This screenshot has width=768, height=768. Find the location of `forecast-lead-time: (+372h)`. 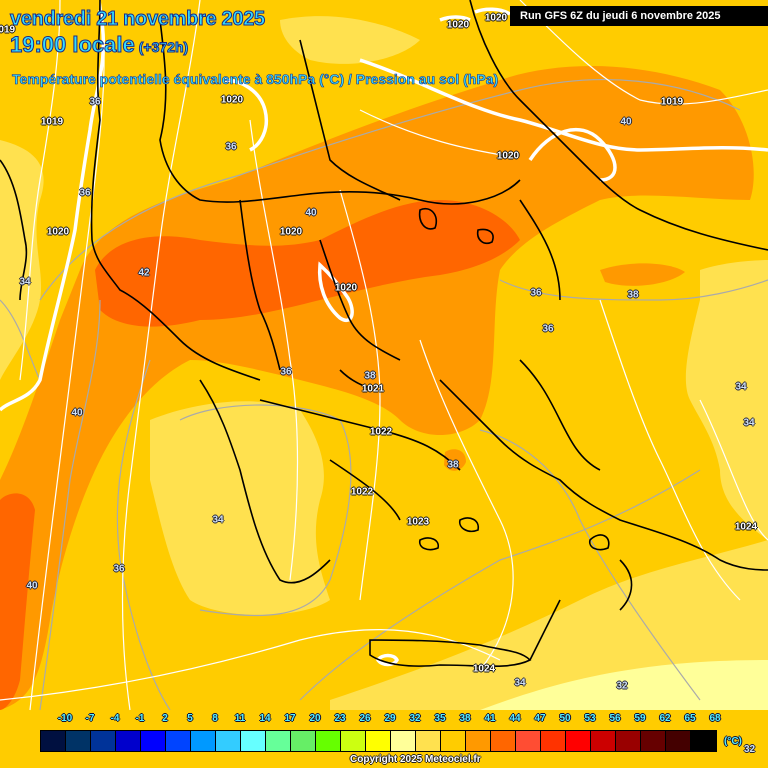

forecast-lead-time: (+372h) is located at coordinates (163, 47).